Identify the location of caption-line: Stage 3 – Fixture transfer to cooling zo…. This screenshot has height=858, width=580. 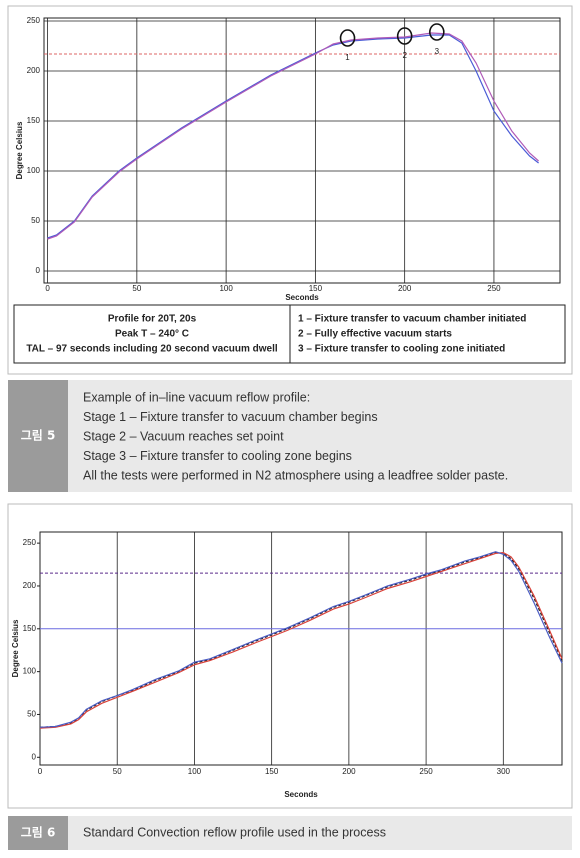
(217, 456).